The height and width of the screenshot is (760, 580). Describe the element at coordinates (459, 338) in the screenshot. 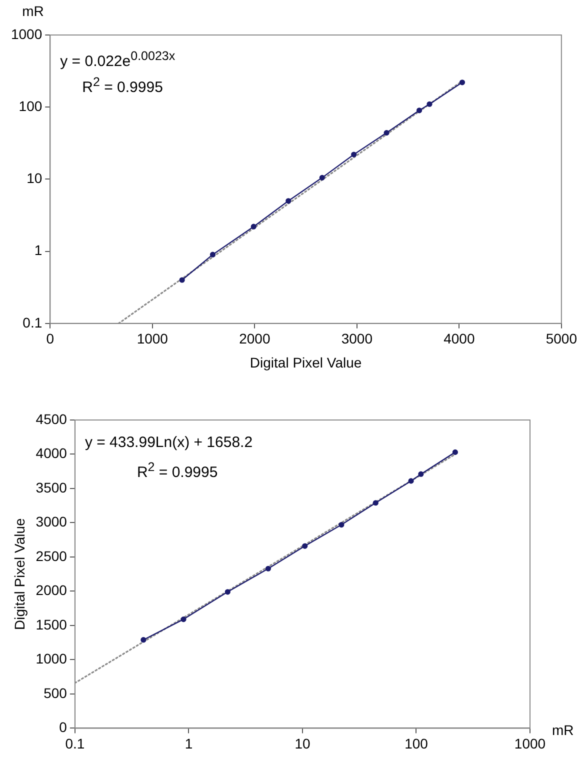

I see `x-tick-label: 4000` at that location.